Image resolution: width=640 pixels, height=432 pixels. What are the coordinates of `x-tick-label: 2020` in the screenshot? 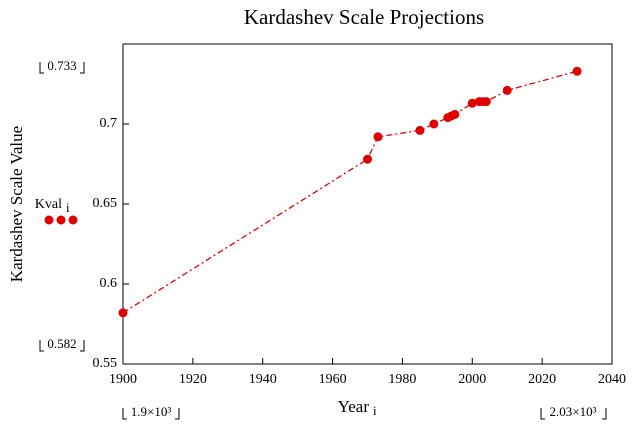 It's located at (542, 379).